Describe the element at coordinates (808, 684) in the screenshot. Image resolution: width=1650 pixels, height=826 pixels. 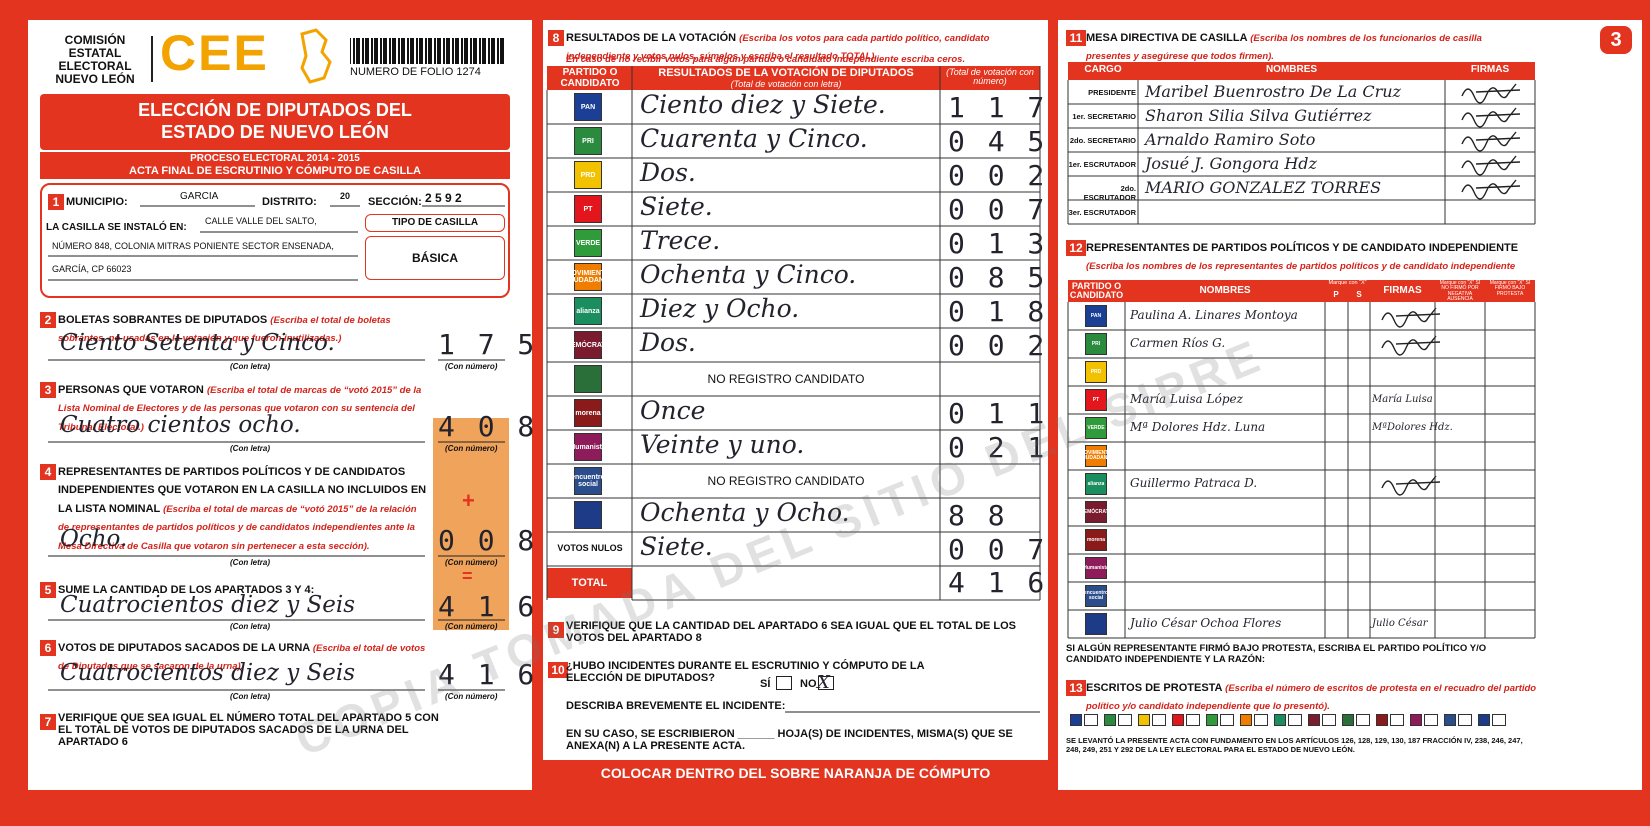
I see `option: NO` at that location.